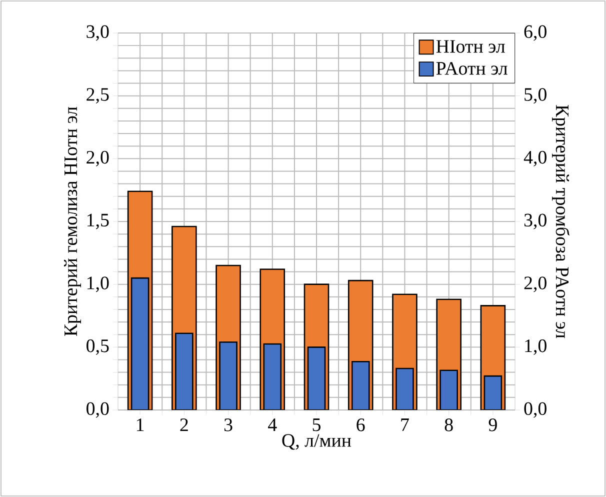  I want to click on legend-label: PAотн эл, so click(472, 68).